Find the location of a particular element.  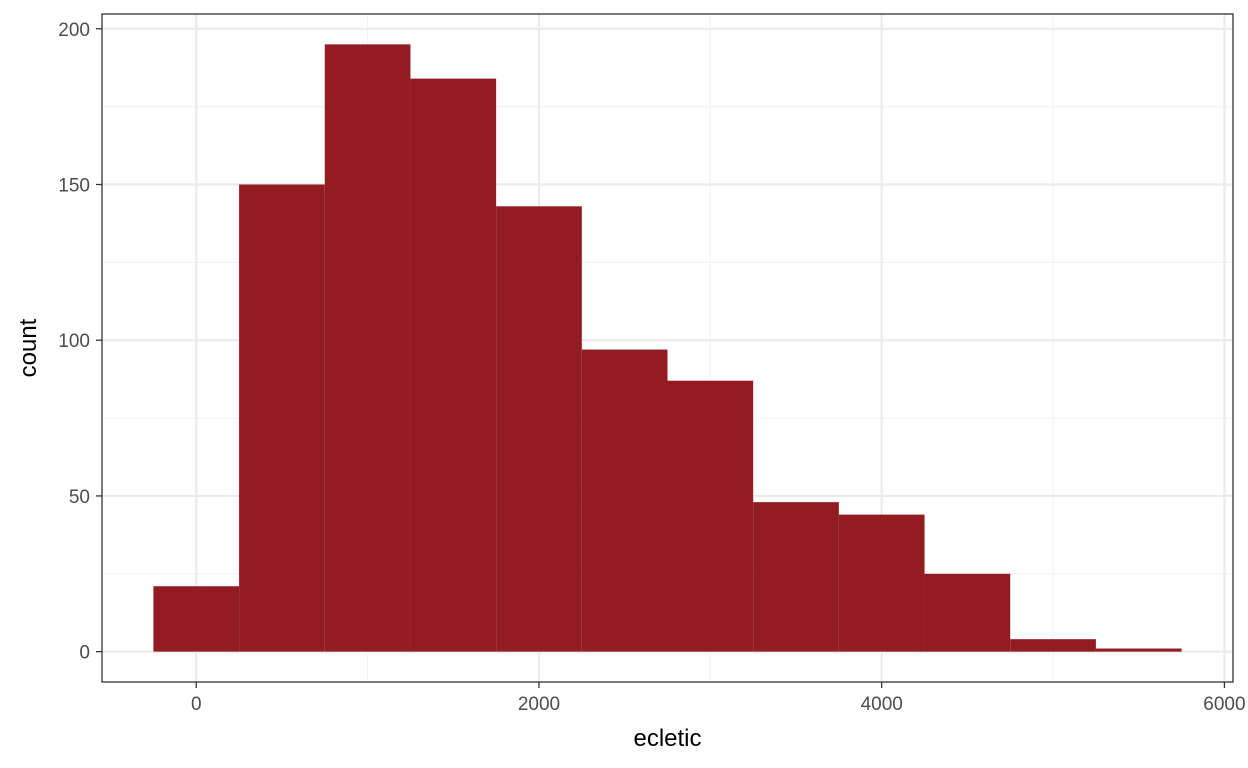

y-tick-label: 0 is located at coordinates (84, 653).